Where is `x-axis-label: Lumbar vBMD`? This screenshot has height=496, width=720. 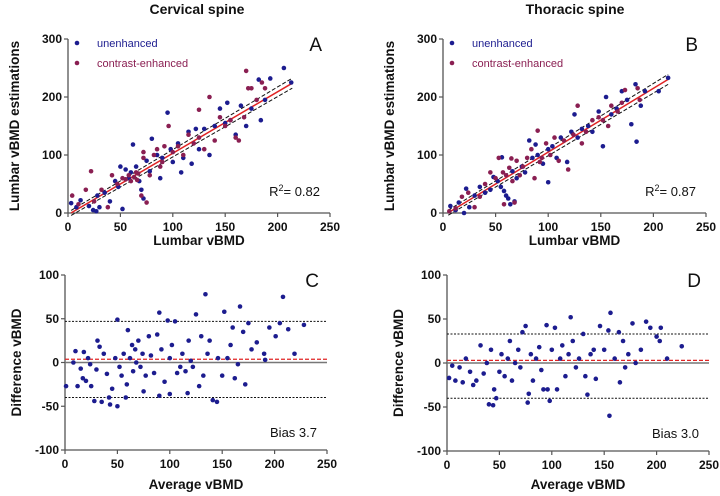 x-axis-label: Lumbar vBMD is located at coordinates (199, 240).